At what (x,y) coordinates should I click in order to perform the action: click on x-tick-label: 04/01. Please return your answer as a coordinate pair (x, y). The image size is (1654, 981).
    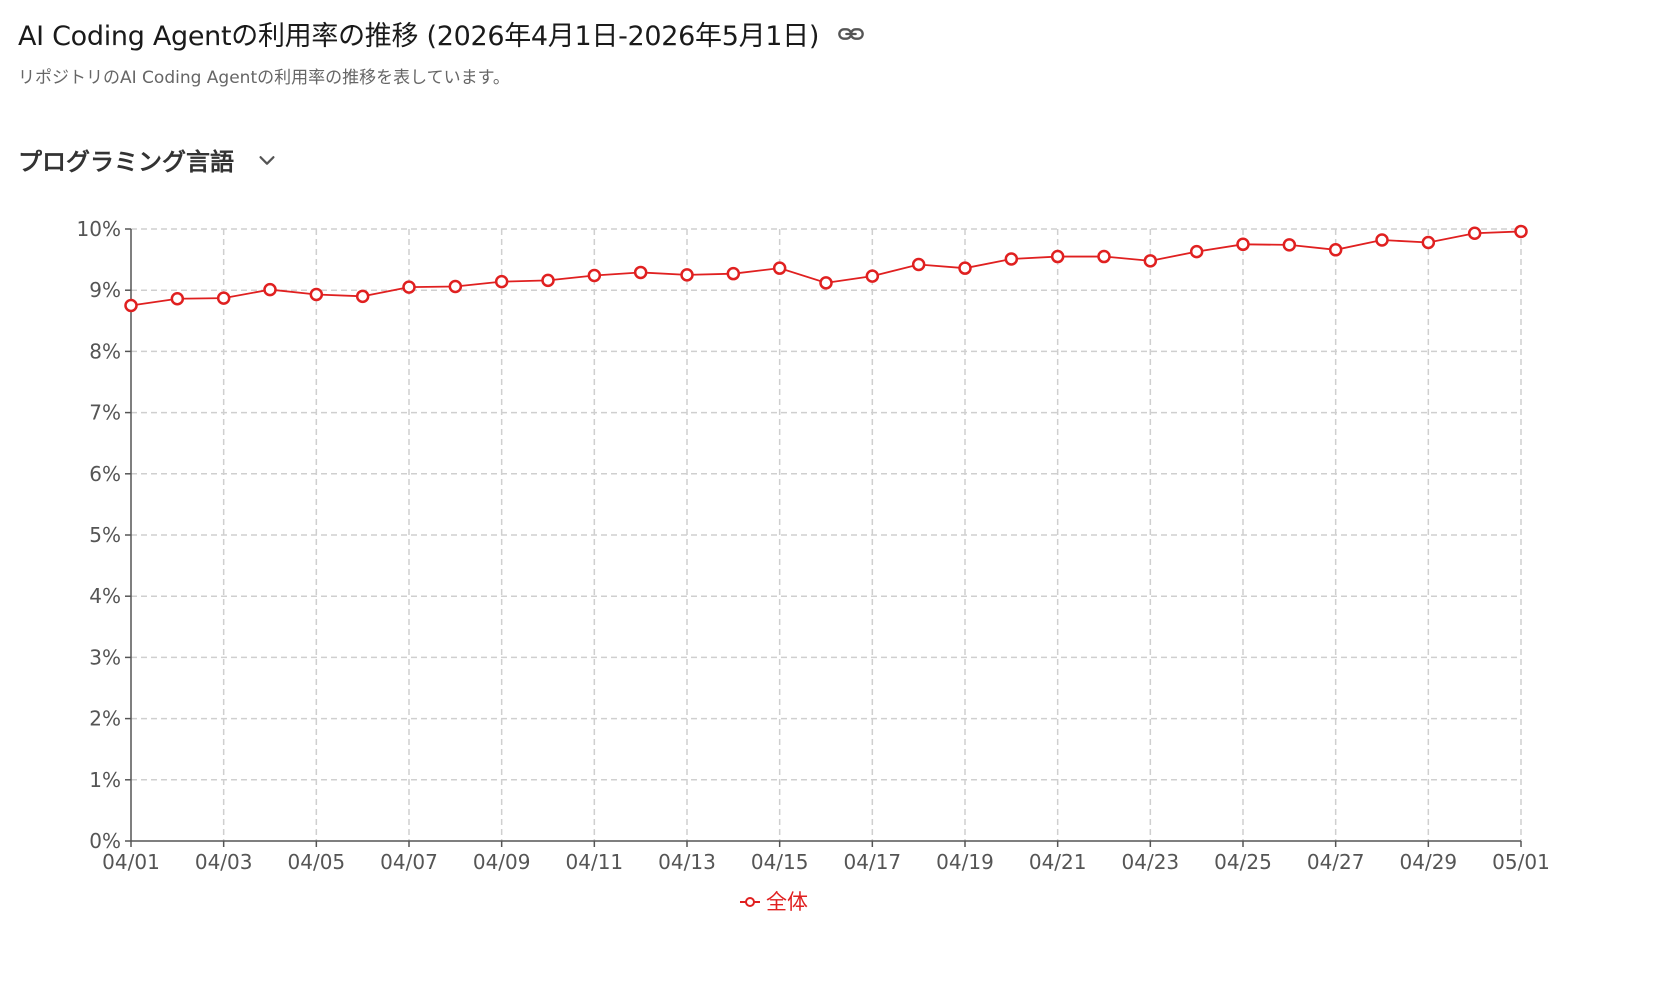
    Looking at the image, I should click on (131, 862).